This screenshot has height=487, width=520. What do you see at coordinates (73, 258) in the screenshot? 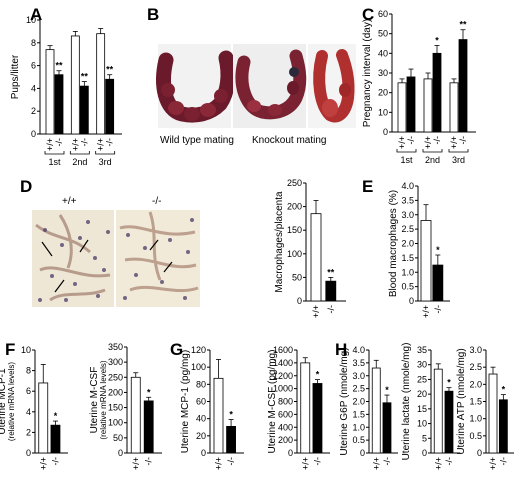
I see `histology-wild-type` at bounding box center [73, 258].